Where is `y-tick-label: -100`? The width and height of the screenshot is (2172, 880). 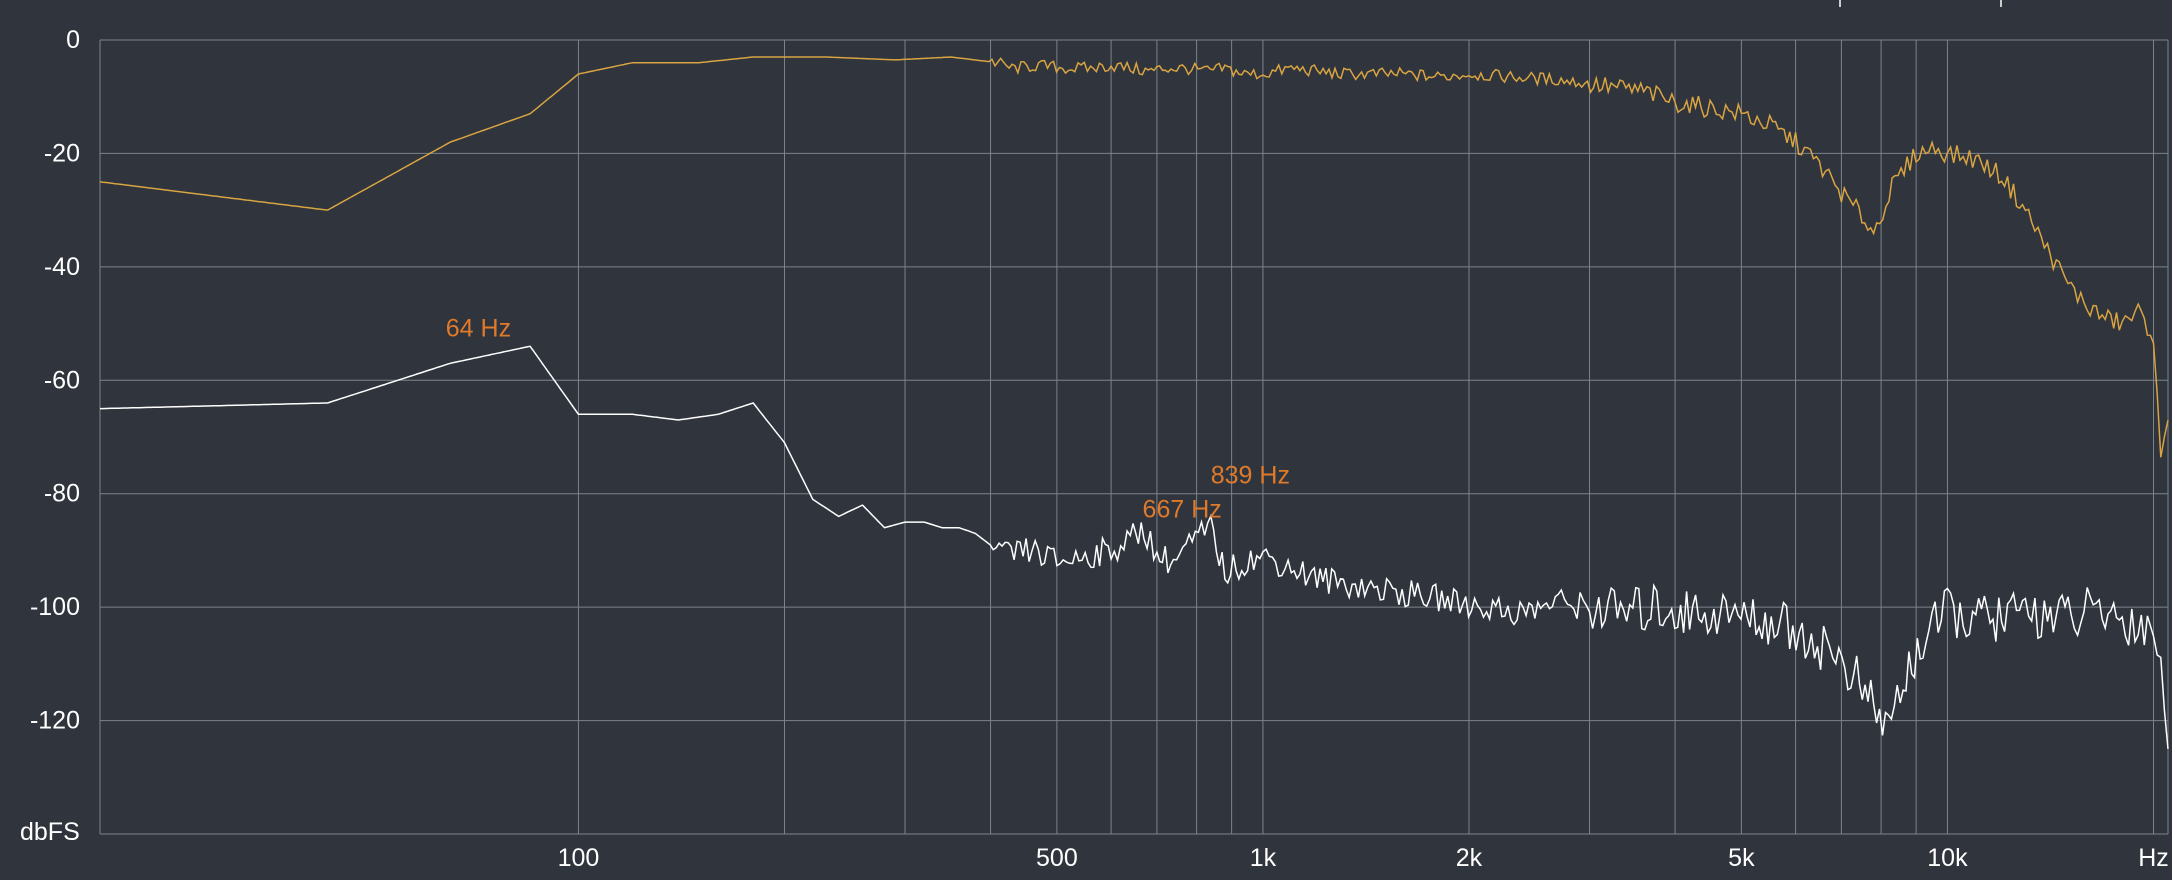
y-tick-label: -100 is located at coordinates (55, 607).